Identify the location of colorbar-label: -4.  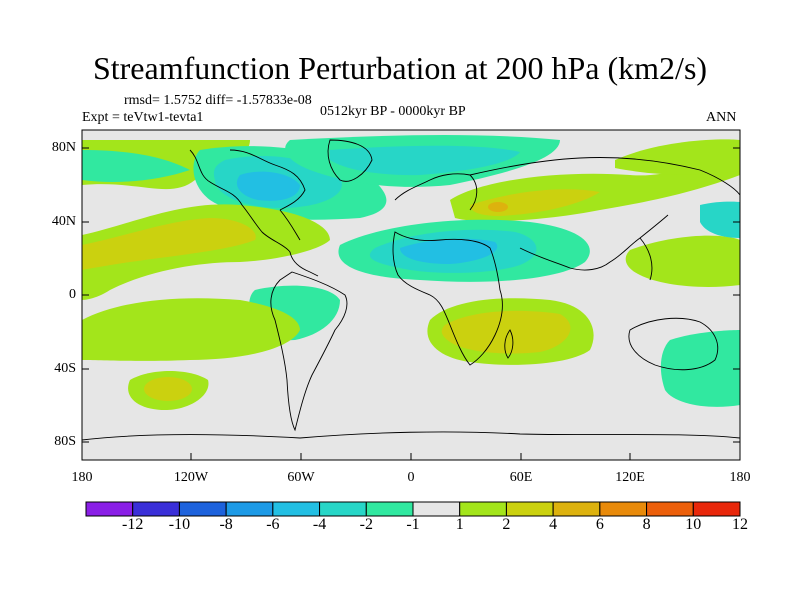
(319, 524).